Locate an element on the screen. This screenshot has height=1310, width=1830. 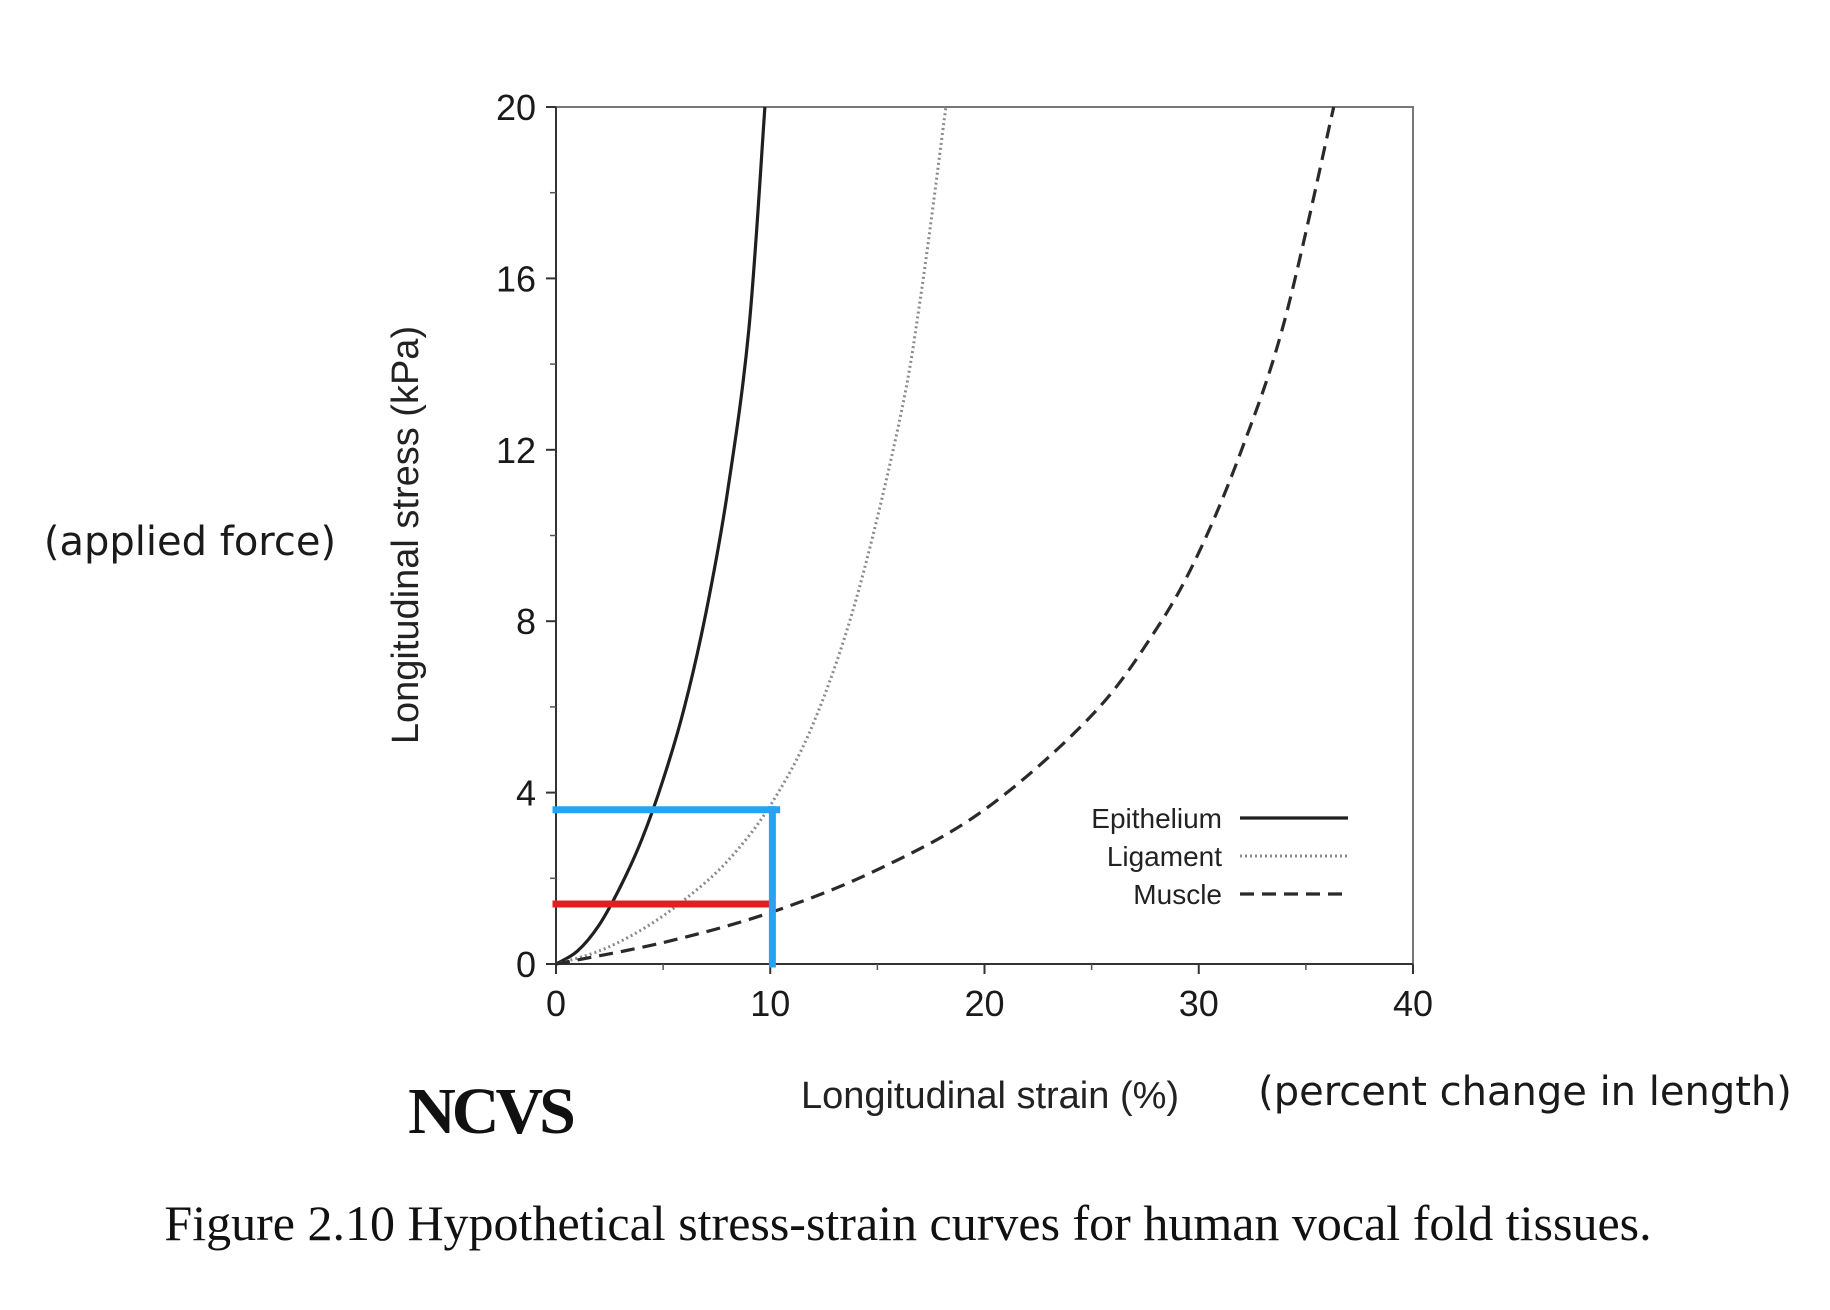
legend-label-ligament: Ligament is located at coordinates (1164, 856).